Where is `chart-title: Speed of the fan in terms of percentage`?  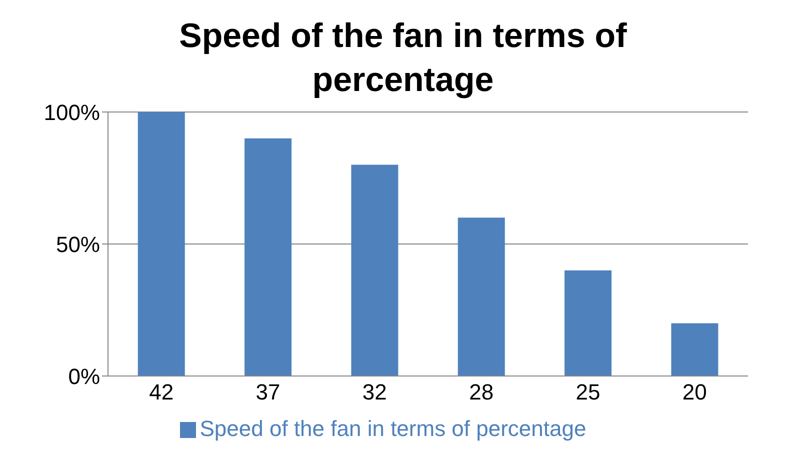
chart-title: Speed of the fan in terms of percentage is located at coordinates (403, 58).